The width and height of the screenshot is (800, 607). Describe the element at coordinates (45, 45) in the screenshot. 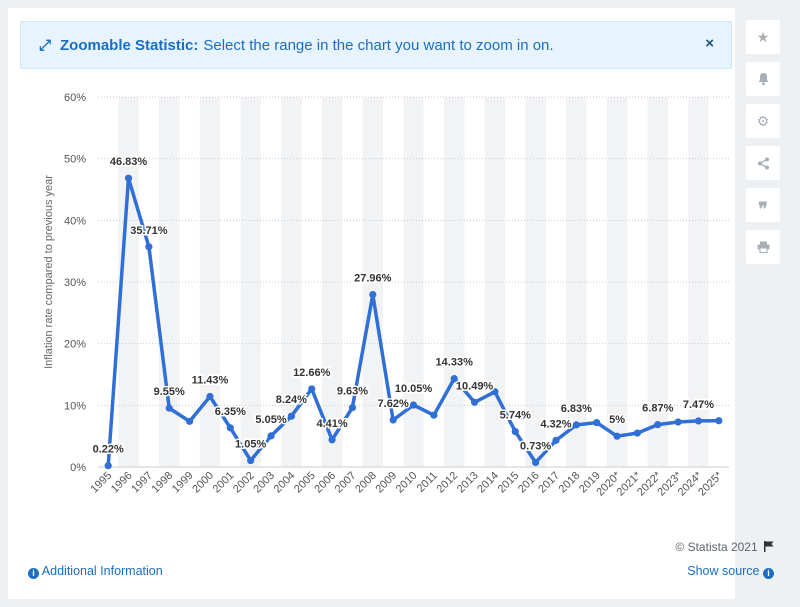

I see `expand-icon: ⤢` at that location.